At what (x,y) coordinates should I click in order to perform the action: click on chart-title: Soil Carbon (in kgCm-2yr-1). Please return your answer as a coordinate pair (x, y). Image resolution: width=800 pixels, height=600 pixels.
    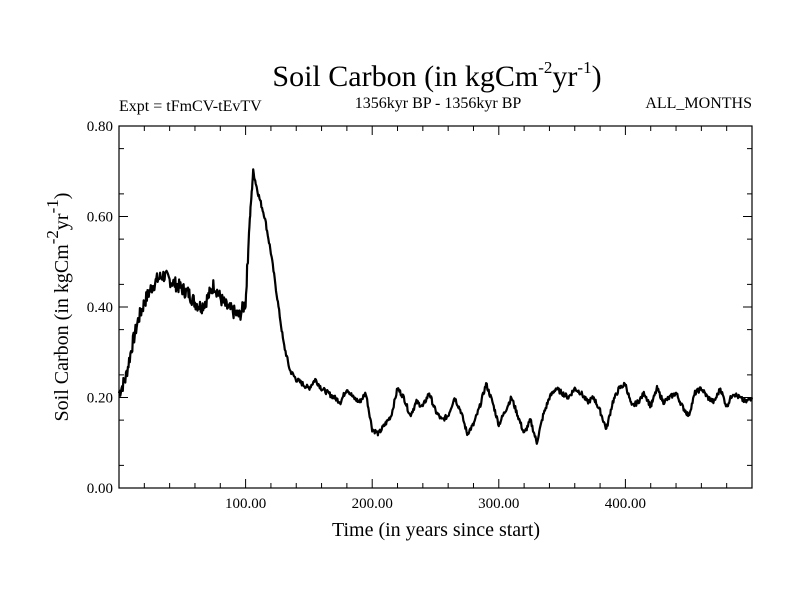
    Looking at the image, I should click on (436, 75).